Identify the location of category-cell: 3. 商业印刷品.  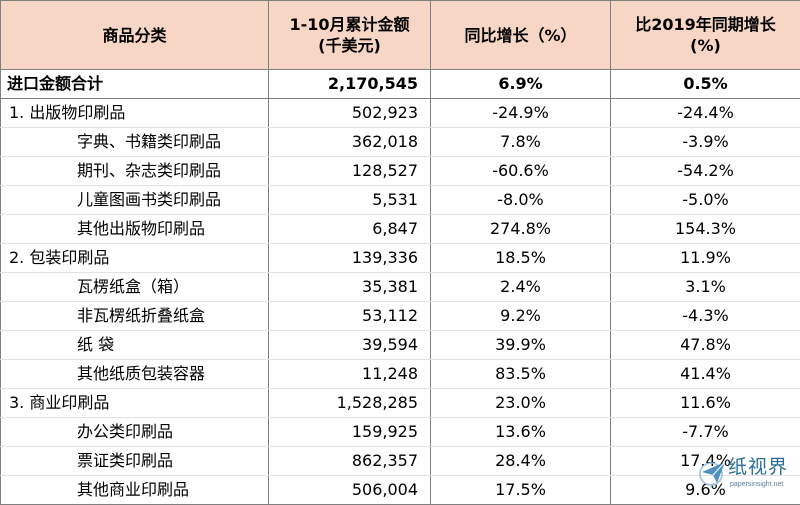
(135, 403).